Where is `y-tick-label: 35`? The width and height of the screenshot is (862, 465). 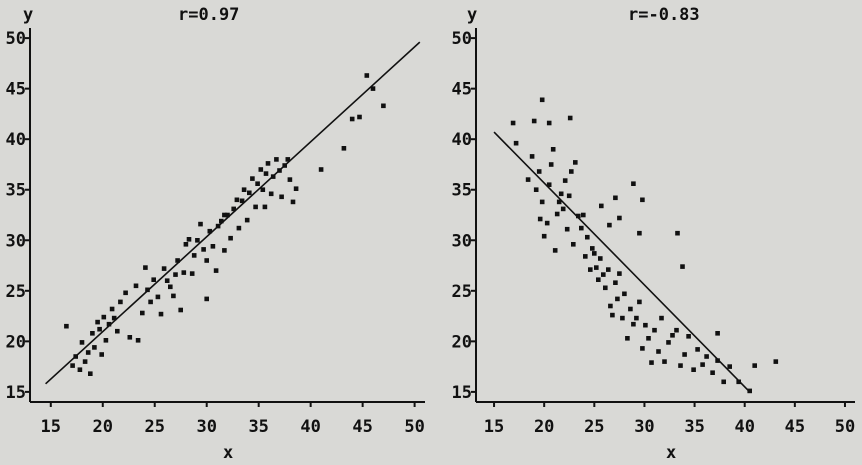
y-tick-label: 35 is located at coordinates (16, 191).